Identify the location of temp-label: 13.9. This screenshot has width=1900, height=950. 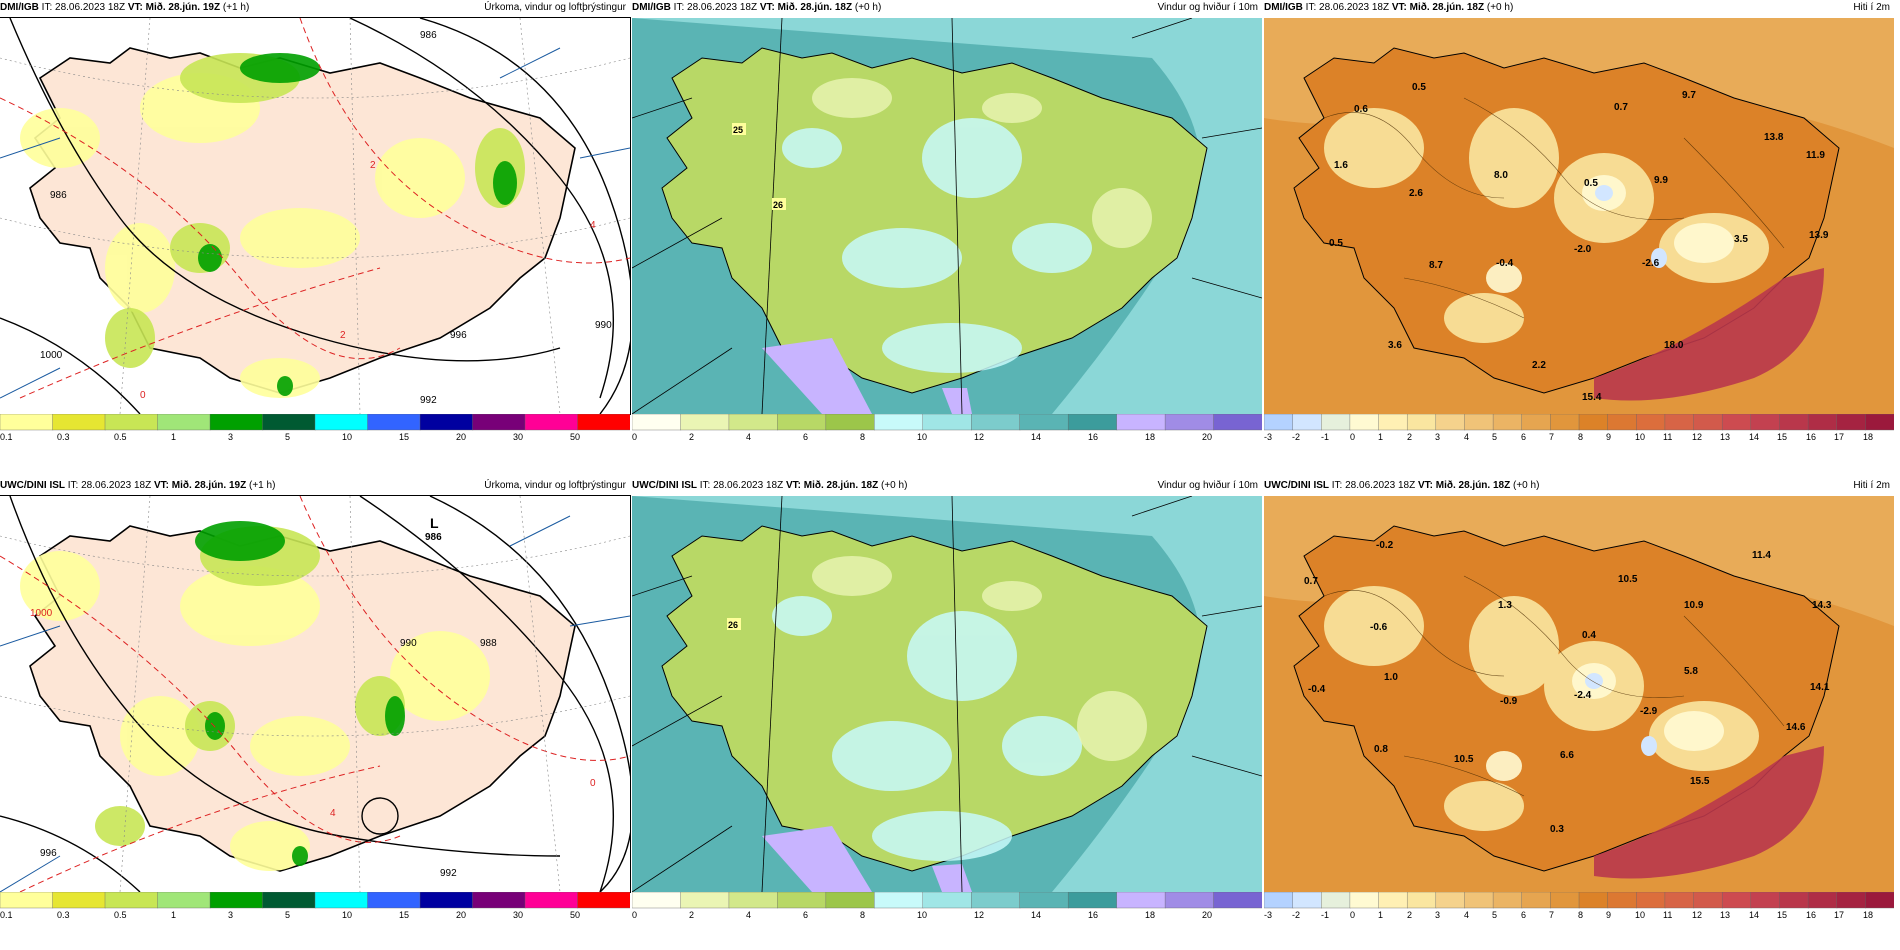
(1819, 235).